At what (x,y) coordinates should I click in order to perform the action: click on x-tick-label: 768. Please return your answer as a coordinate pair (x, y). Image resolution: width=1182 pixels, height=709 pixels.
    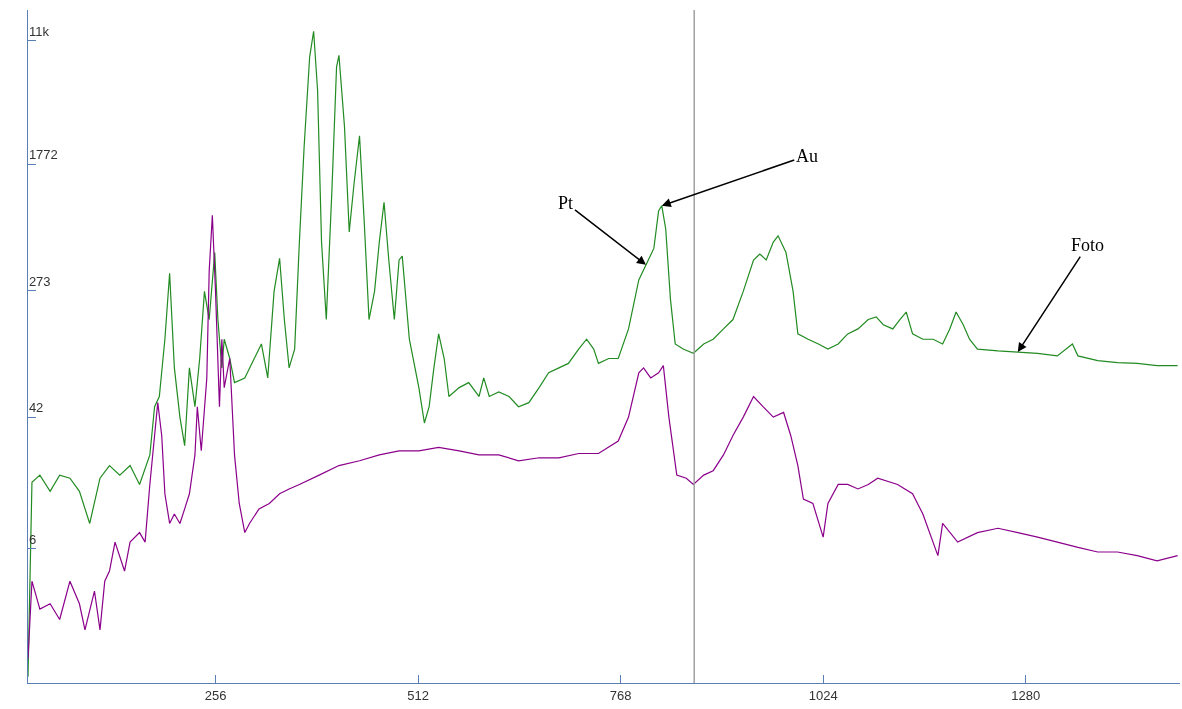
    Looking at the image, I should click on (620, 695).